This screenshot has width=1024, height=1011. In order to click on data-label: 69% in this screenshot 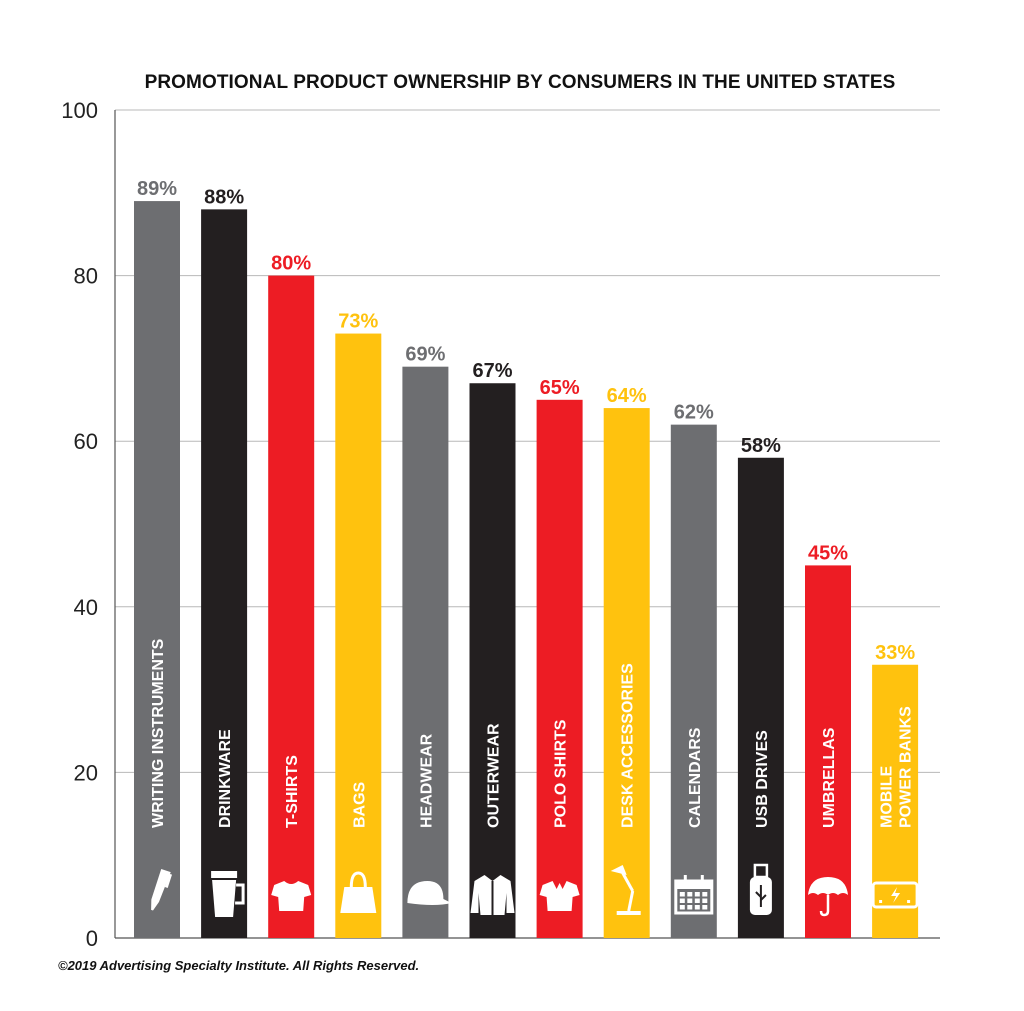, I will do `click(425, 355)`.